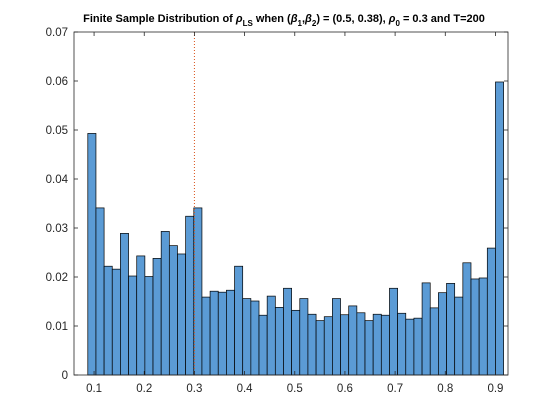  Describe the element at coordinates (294, 19) in the screenshot. I see `title-beta1-symbol: β` at that location.